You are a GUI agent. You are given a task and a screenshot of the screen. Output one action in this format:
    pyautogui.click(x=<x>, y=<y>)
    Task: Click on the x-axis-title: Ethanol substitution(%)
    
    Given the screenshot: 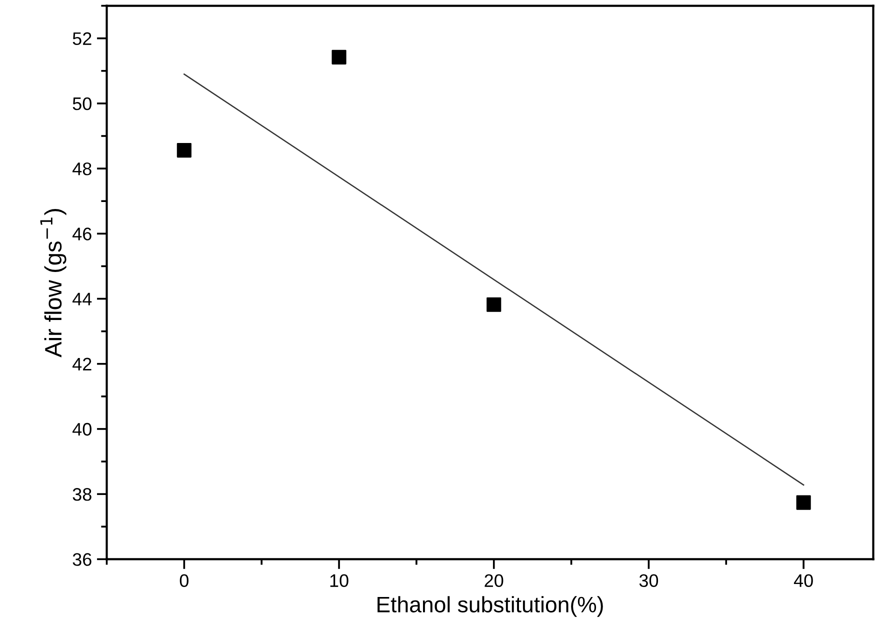 What is the action you would take?
    pyautogui.click(x=490, y=606)
    